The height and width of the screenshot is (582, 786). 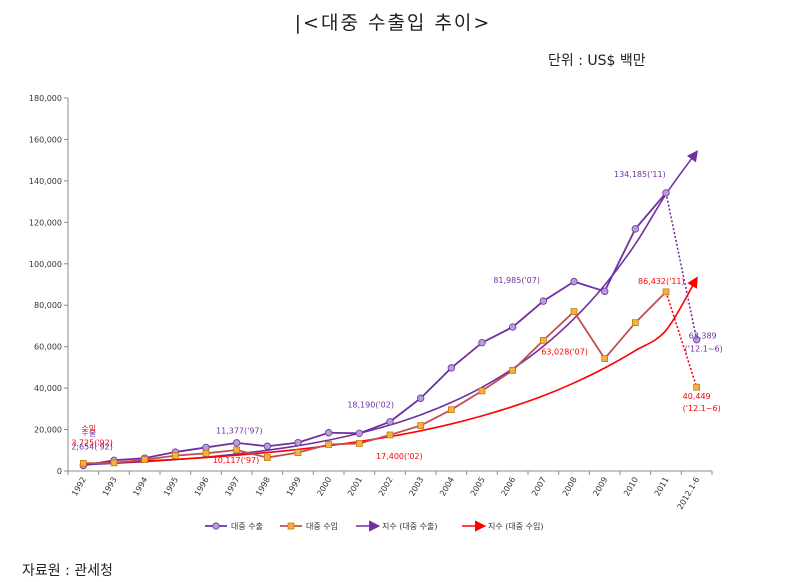 What do you see at coordinates (45, 98) in the screenshot?
I see `y-tick-label: 180,000` at bounding box center [45, 98].